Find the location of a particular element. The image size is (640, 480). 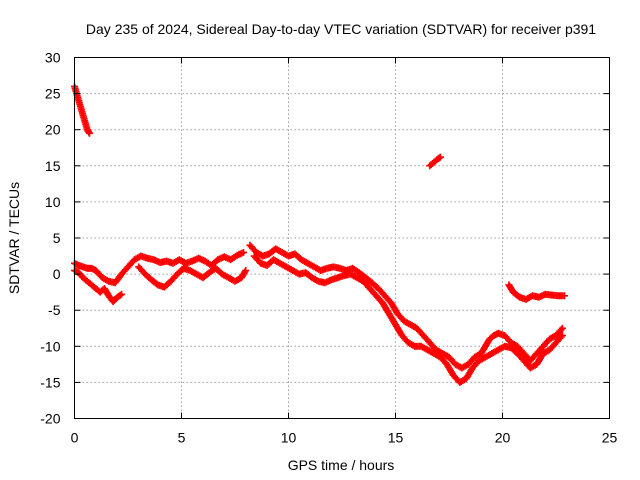

y-axis-tick-labels: -20 -15 -10 -5 0 5 10 15 20 25 30 is located at coordinates (50, 238).